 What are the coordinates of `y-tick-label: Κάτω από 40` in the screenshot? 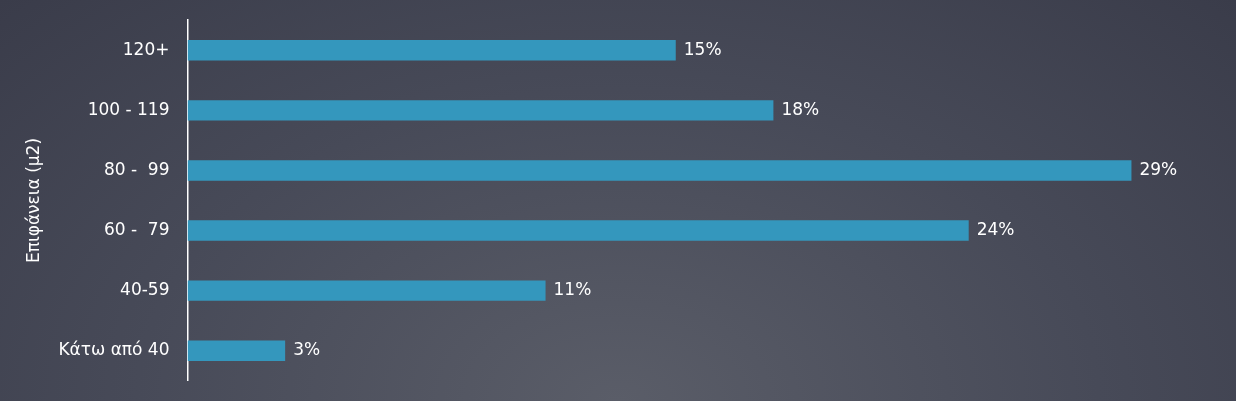 It's located at (114, 349).